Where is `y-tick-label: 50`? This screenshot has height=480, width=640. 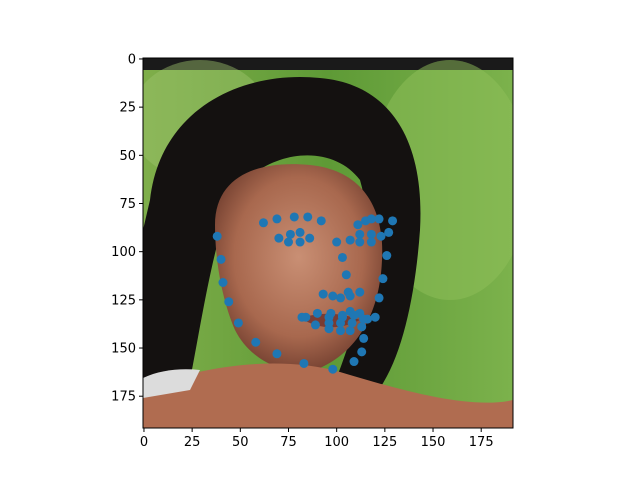
y-tick-label: 50 is located at coordinates (127, 156).